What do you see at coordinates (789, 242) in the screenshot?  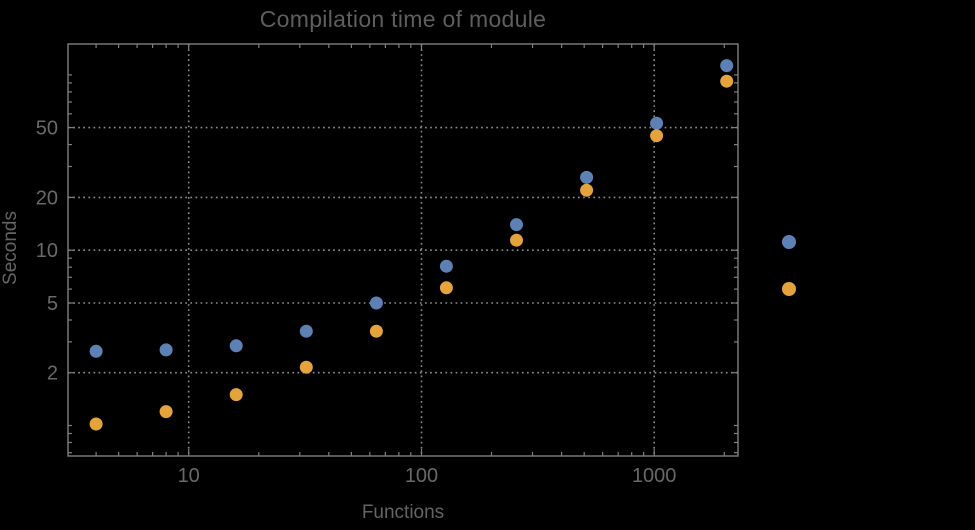 I see `legend-marker-blue` at bounding box center [789, 242].